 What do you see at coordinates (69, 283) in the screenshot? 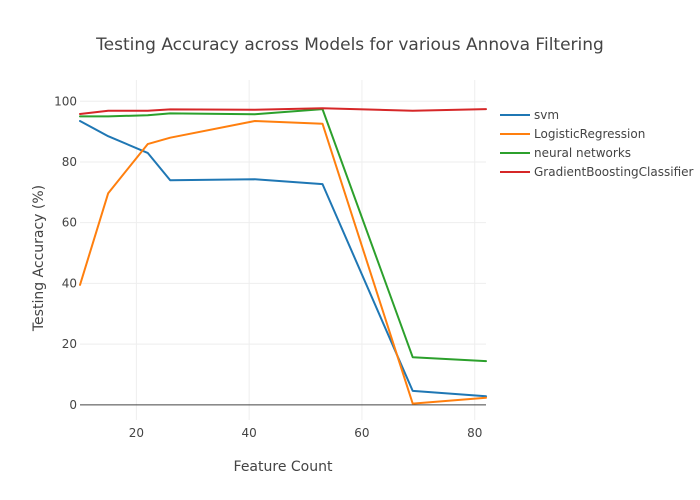
I see `y-tick-label: 40` at bounding box center [69, 283].